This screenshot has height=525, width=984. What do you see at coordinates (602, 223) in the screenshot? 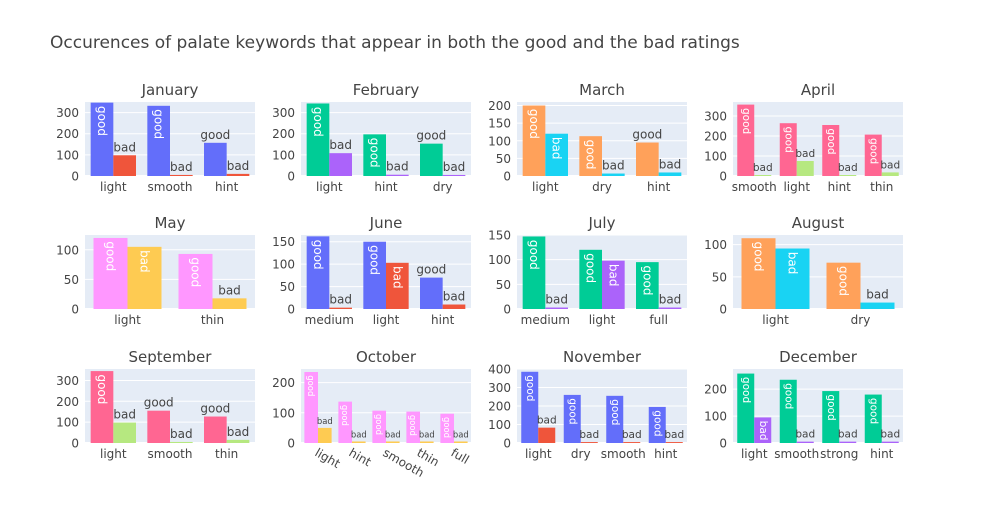
I see `subplot-title: July` at bounding box center [602, 223].